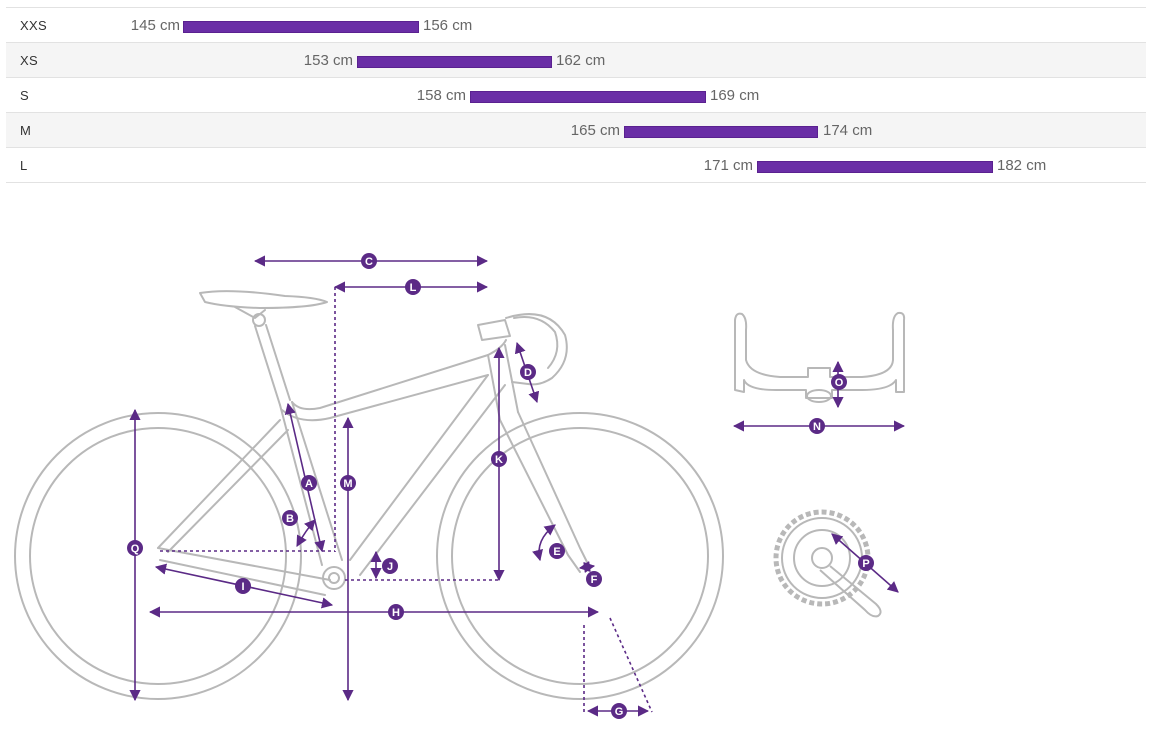 Image resolution: width=1152 pixels, height=739 pixels. What do you see at coordinates (536, 342) in the screenshot?
I see `handlebar-inner` at bounding box center [536, 342].